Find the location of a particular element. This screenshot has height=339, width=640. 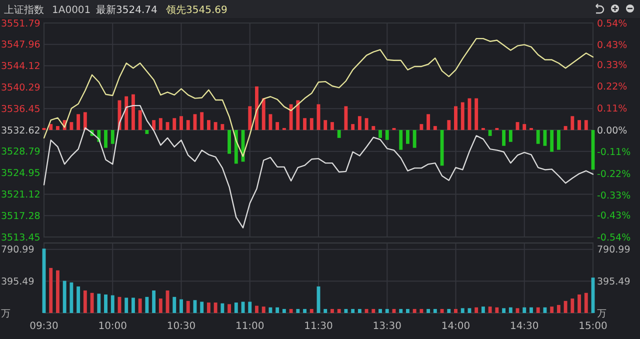

y2-tick-label: 0.33% is located at coordinates (612, 65).